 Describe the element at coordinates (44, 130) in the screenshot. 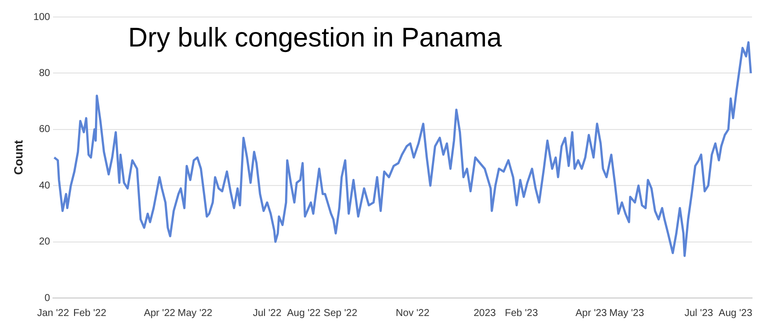

I see `y-tick-label: 60` at that location.